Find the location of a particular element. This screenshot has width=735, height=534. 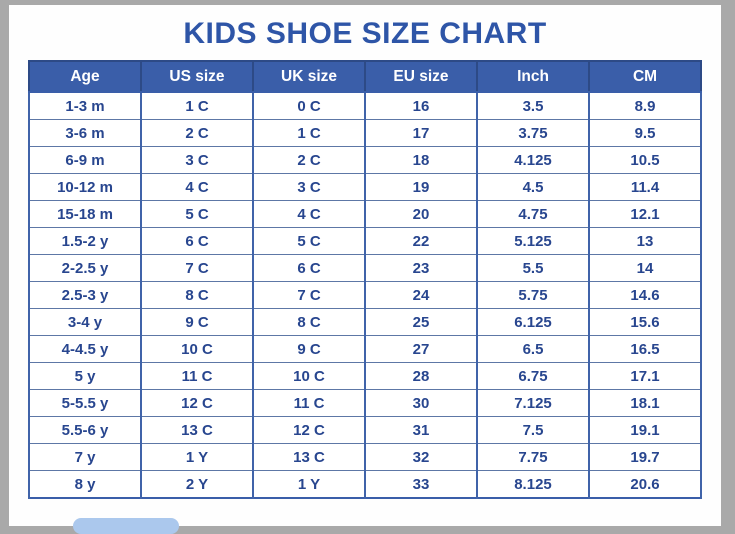

table-cell: 19.7 is located at coordinates (645, 457).